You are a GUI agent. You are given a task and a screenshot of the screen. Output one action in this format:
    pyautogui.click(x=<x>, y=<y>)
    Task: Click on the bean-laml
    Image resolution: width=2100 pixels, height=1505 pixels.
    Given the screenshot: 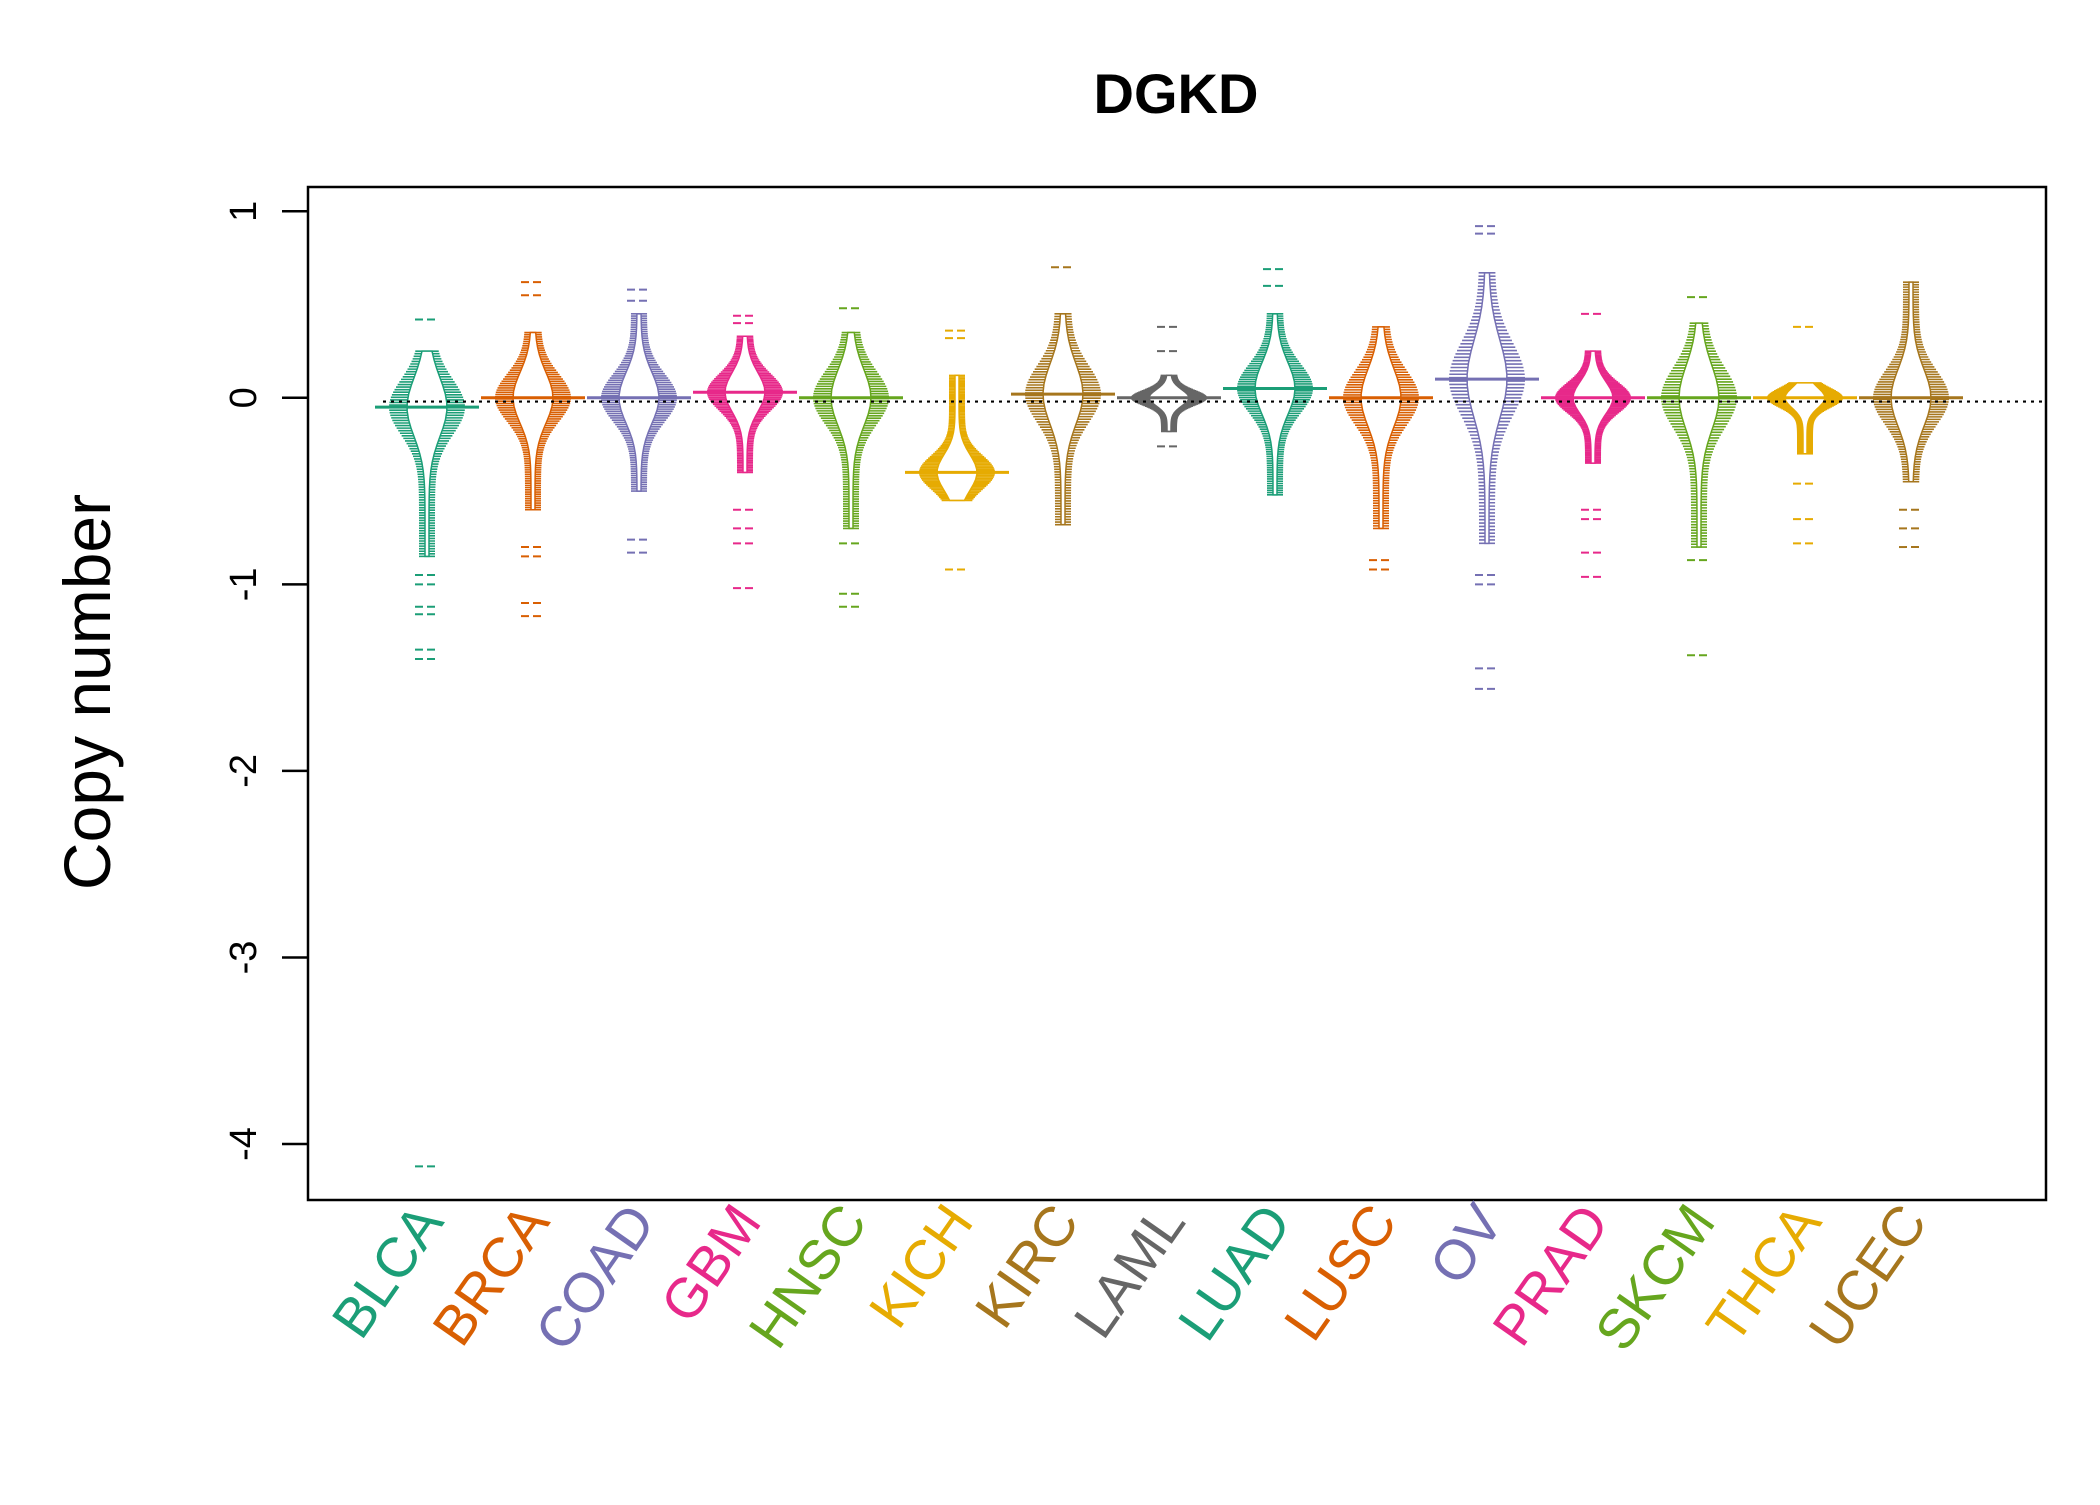 What is the action you would take?
    pyautogui.click(x=1169, y=386)
    